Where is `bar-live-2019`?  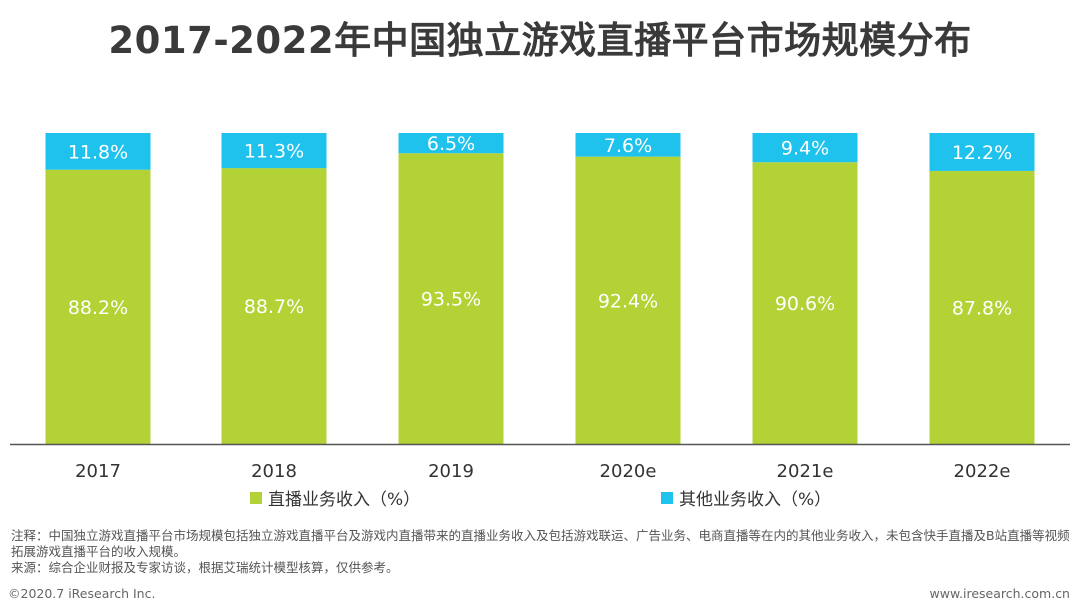 bar-live-2019 is located at coordinates (451, 298).